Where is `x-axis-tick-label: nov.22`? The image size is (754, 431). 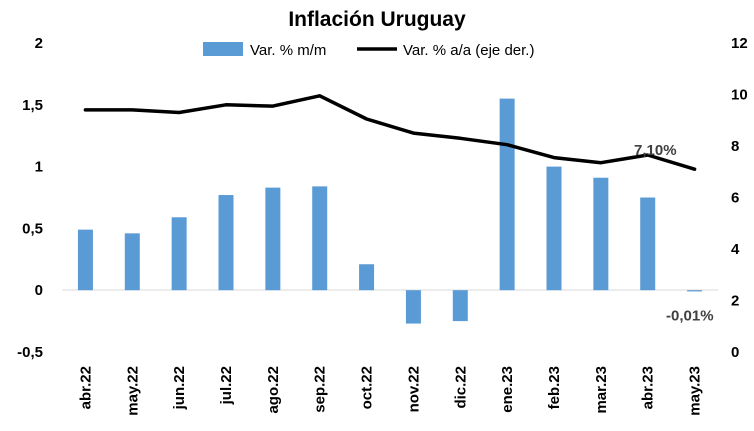
x-axis-tick-label: nov.22 is located at coordinates (413, 389).